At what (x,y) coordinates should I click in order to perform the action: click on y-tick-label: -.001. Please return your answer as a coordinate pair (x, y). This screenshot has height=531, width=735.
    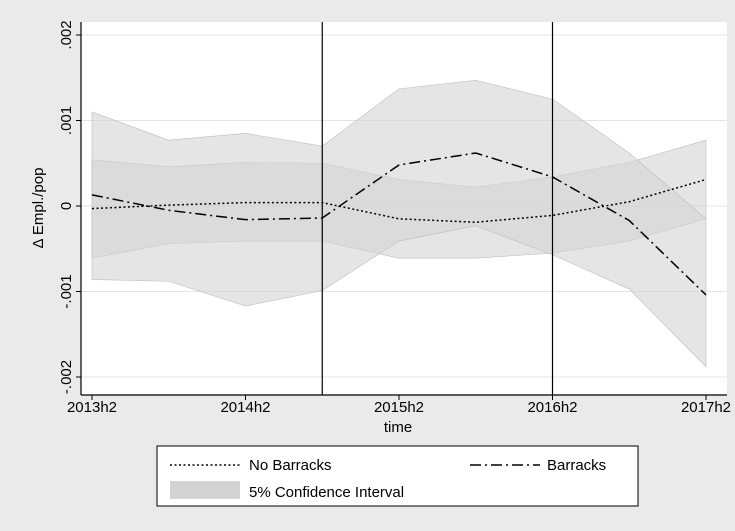
    Looking at the image, I should click on (66, 291).